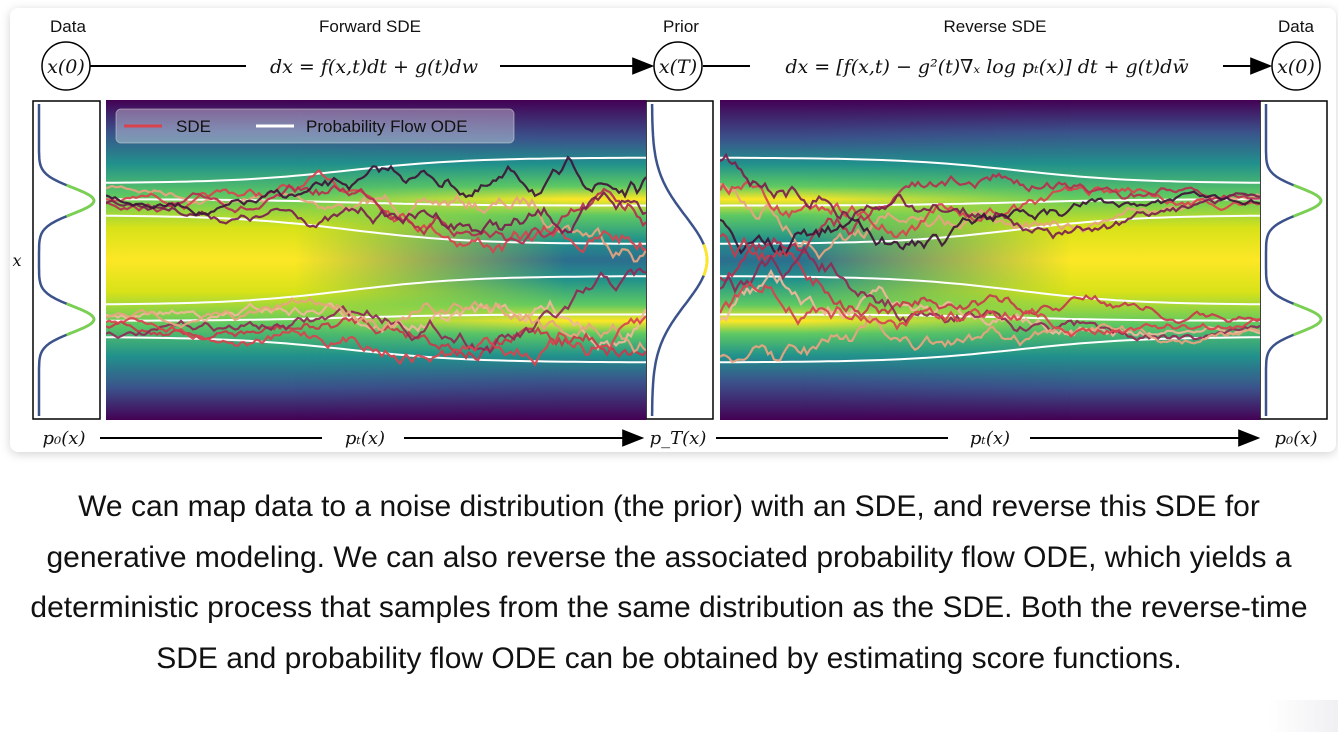 This screenshot has height=732, width=1338. What do you see at coordinates (370, 26) in the screenshot?
I see `forward-sde-title: Forward SDE` at bounding box center [370, 26].